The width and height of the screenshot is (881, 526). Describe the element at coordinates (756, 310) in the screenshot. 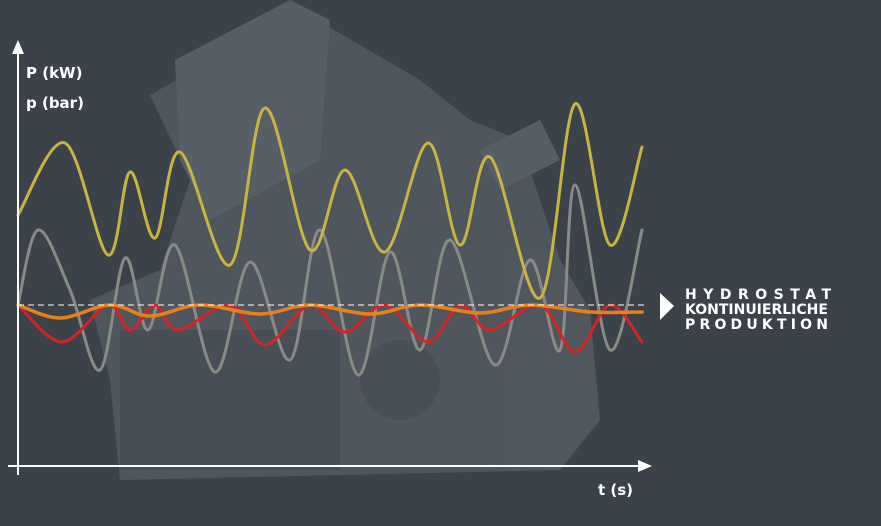

I see `callout-text: KONTINUIERLICHE` at that location.